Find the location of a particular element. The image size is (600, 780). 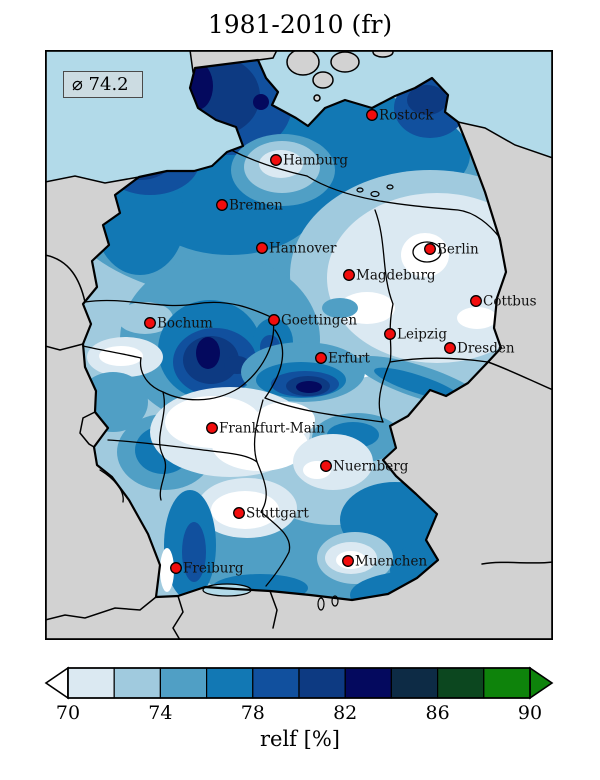

city-marker-stuttgart is located at coordinates (239, 513).